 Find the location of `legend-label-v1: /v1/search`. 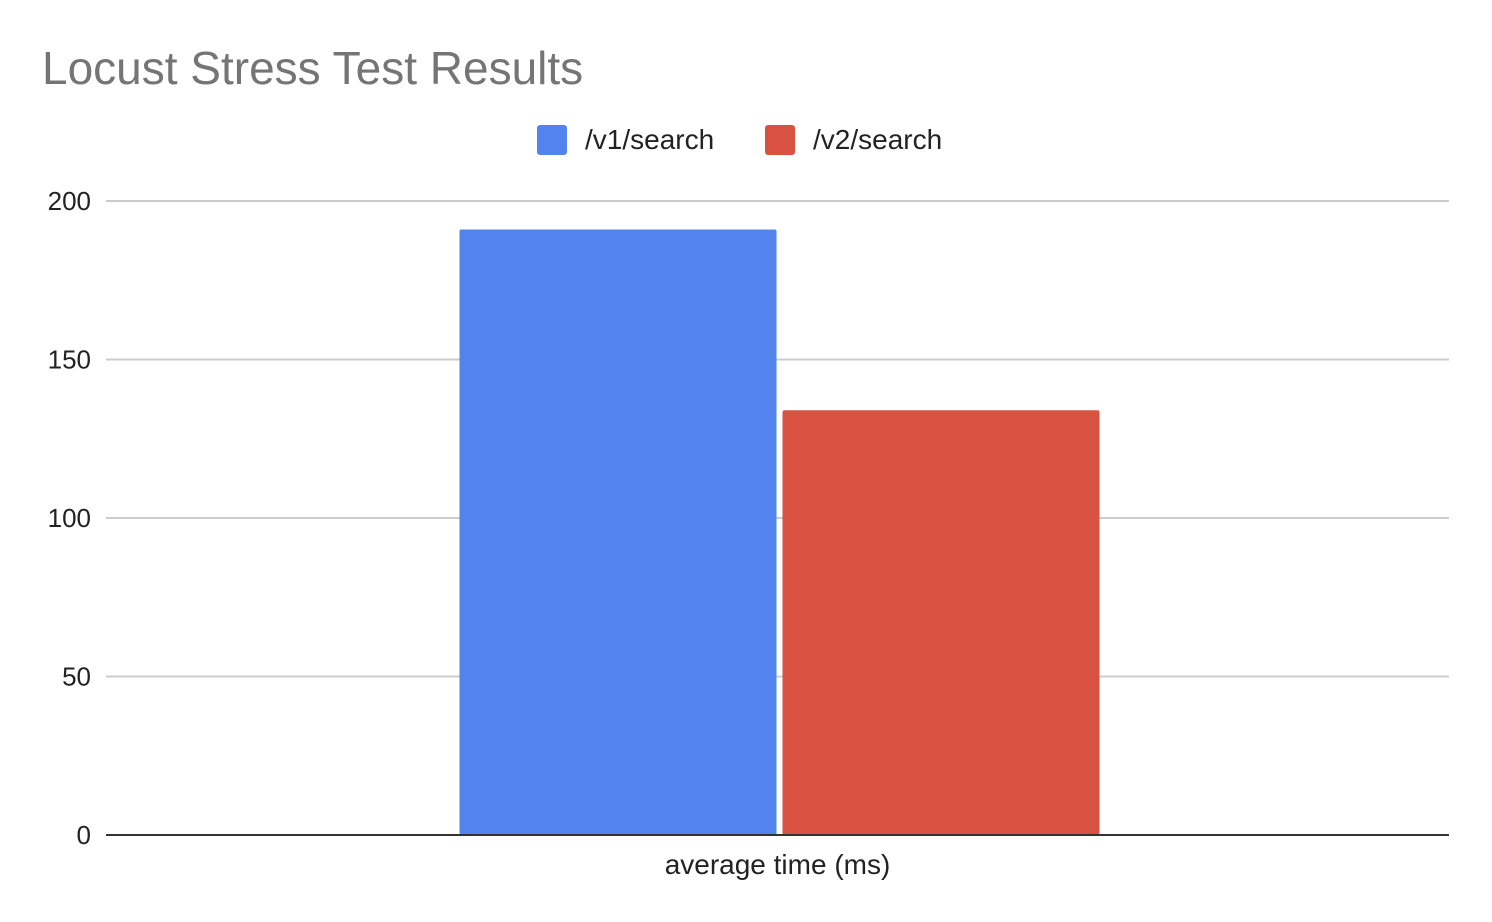

legend-label-v1: /v1/search is located at coordinates (649, 139).